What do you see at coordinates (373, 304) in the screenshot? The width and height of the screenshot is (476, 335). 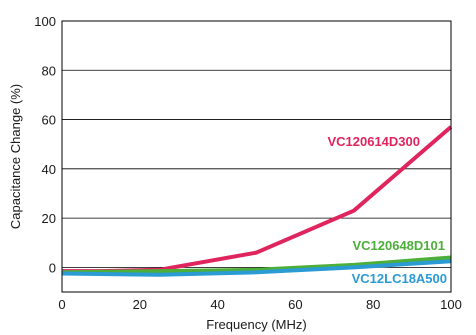 I see `x-tick-label: 80` at bounding box center [373, 304].